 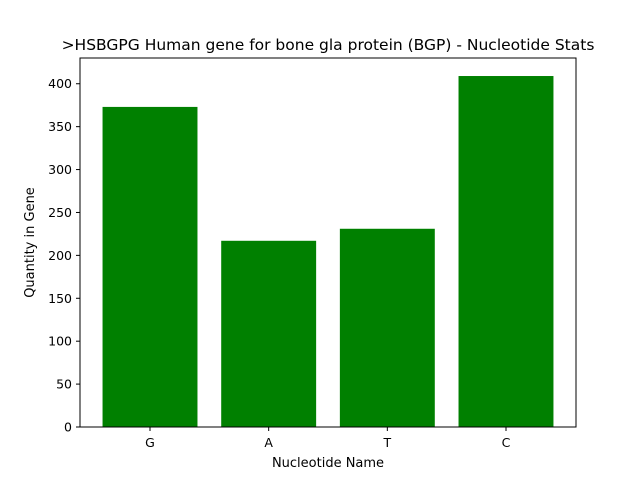 What do you see at coordinates (506, 251) in the screenshot?
I see `bar-C` at bounding box center [506, 251].